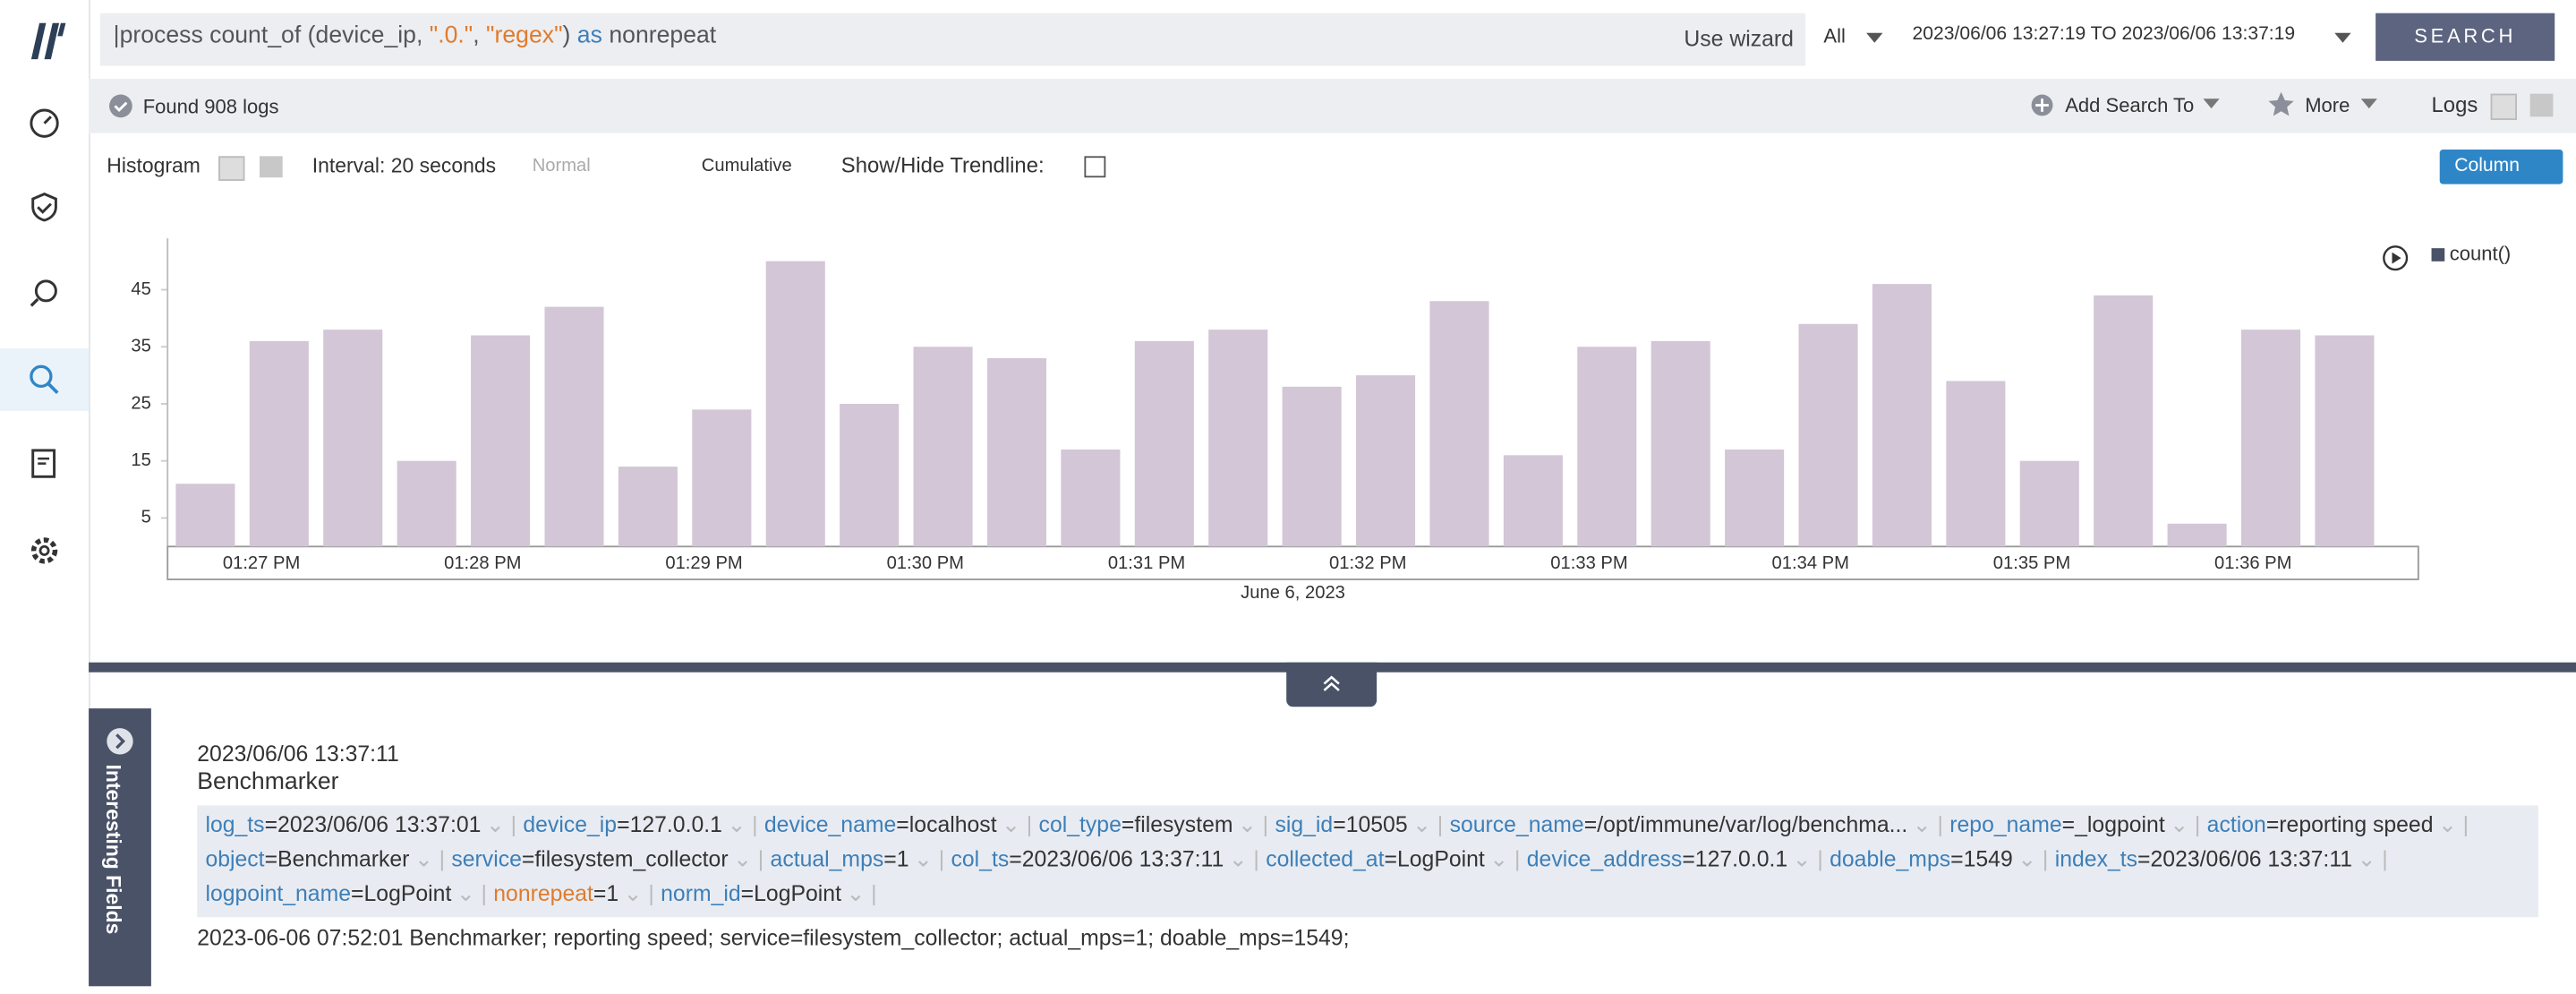  Describe the element at coordinates (44, 292) in the screenshot. I see `investigate-icon` at that location.